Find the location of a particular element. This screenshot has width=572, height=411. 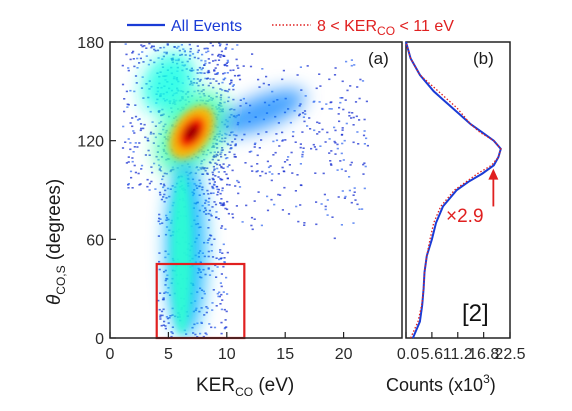

heatmap-feature is located at coordinates (192, 132).